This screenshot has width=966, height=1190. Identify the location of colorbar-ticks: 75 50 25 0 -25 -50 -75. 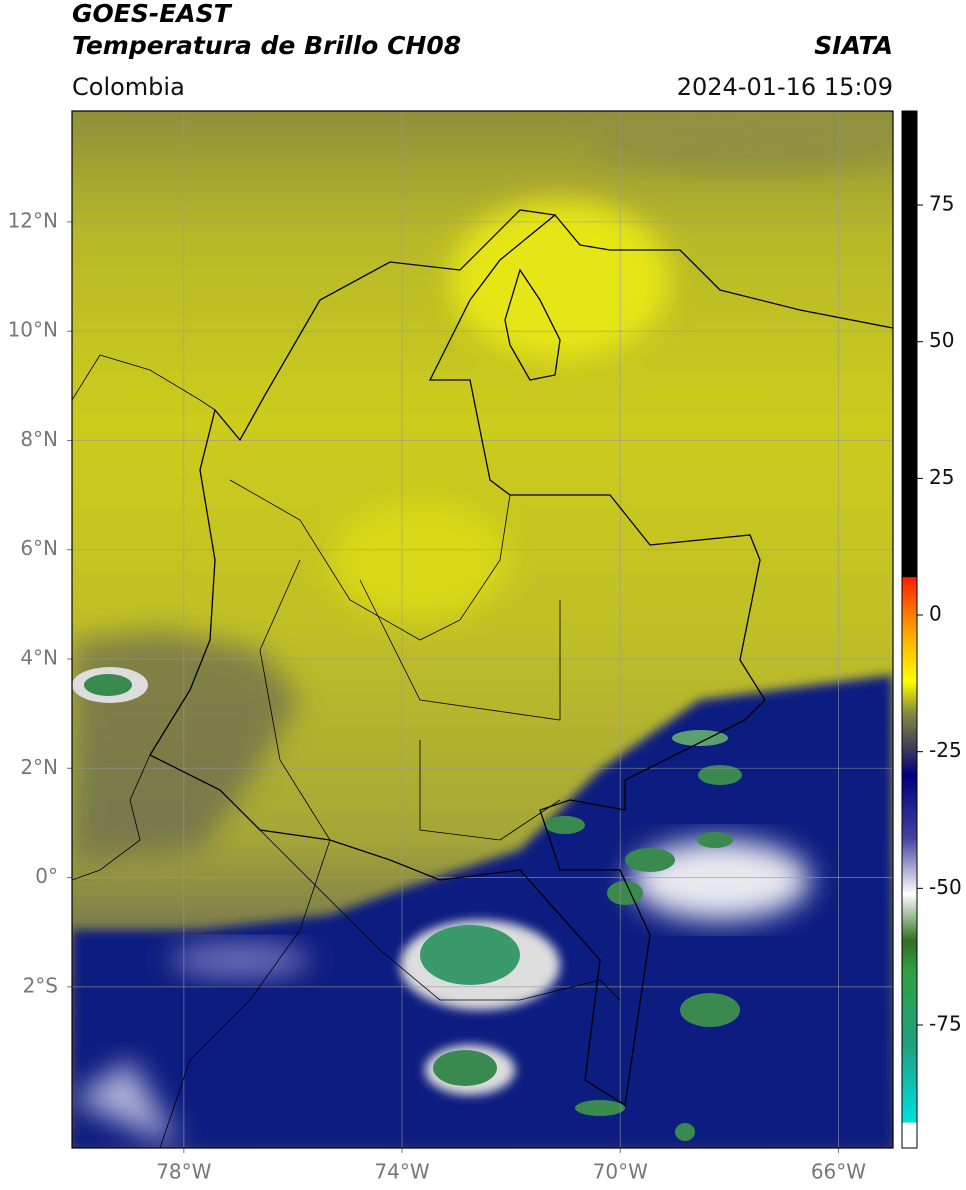
(939, 614).